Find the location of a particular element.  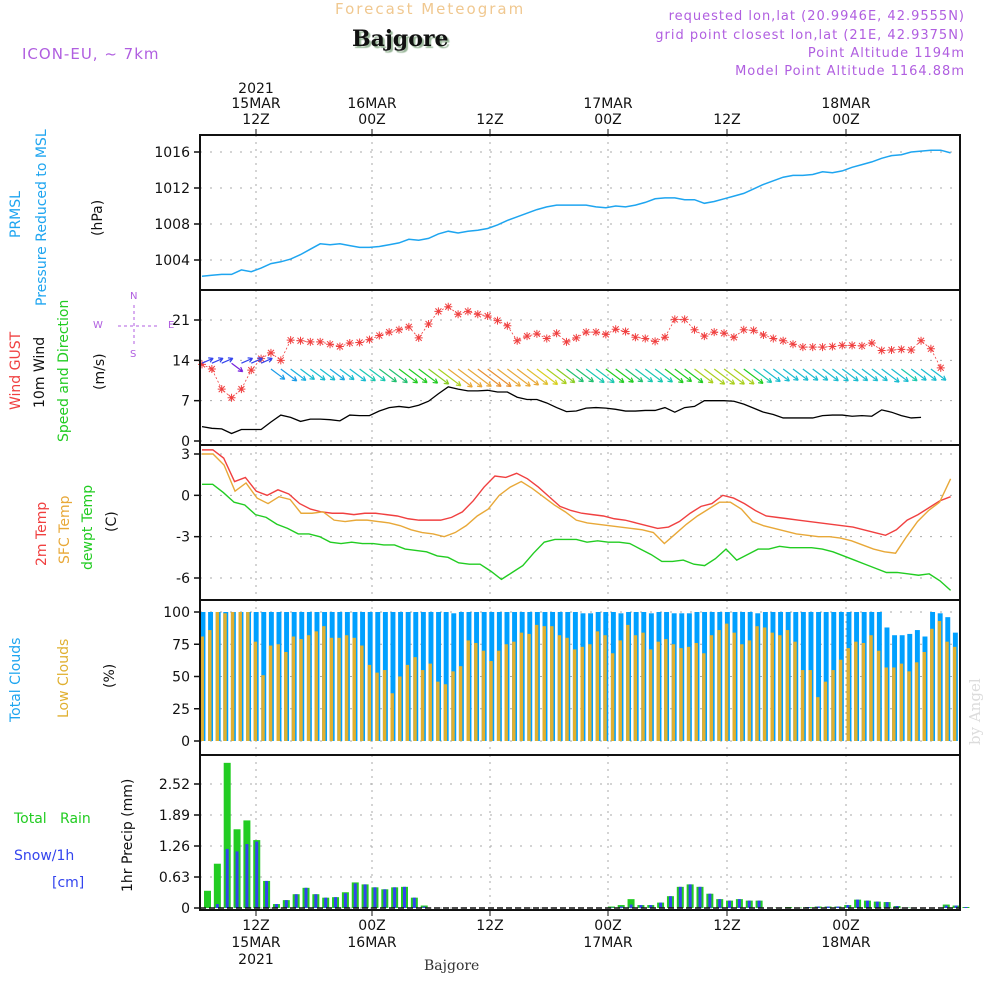

model-label: ICON-EU, ~ 7km is located at coordinates (91, 54).